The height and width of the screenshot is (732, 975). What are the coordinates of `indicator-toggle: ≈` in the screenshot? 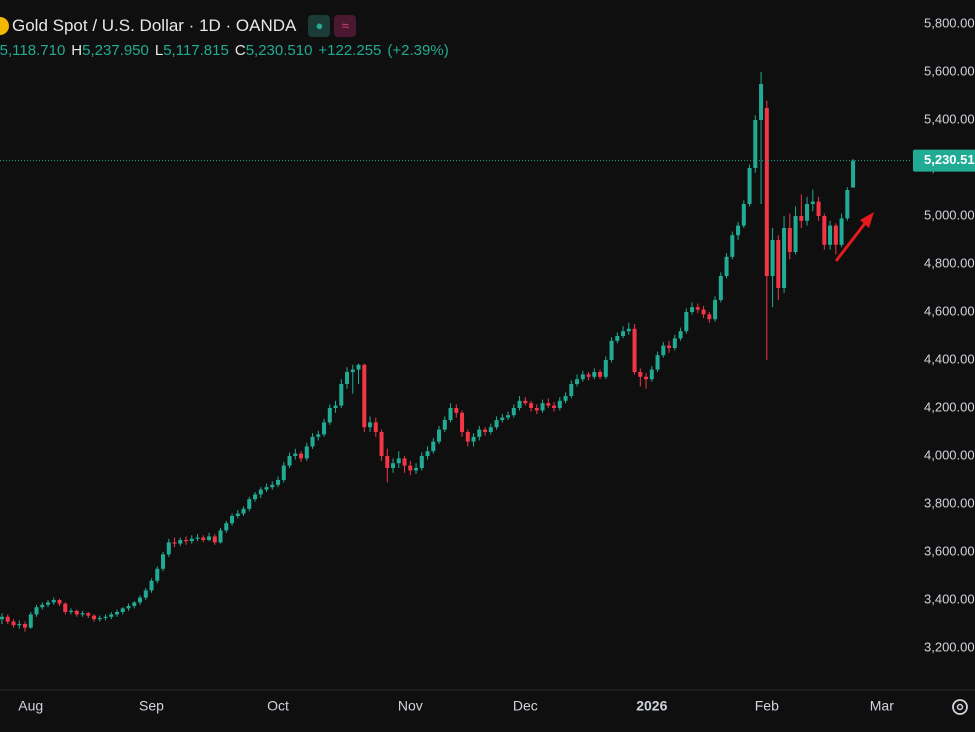 It's located at (345, 26).